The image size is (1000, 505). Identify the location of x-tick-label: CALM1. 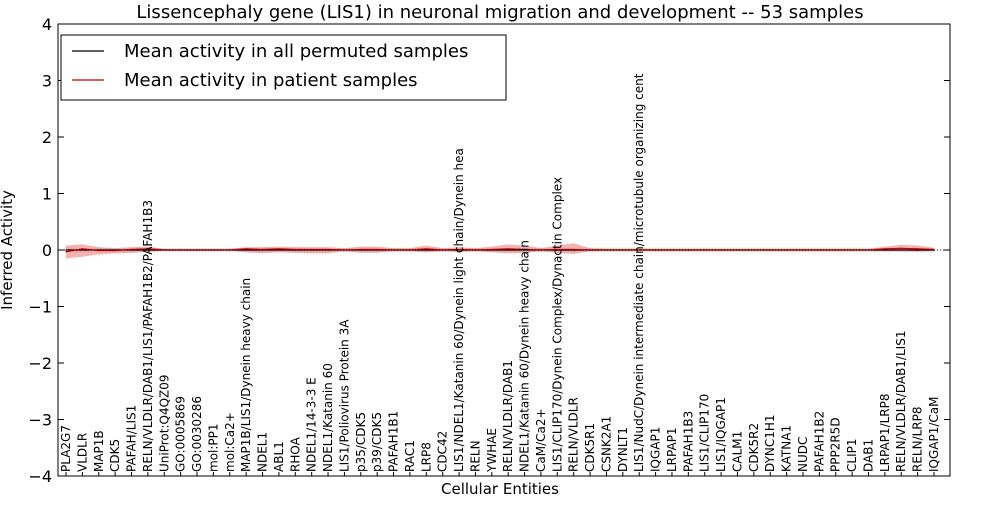
(737, 451).